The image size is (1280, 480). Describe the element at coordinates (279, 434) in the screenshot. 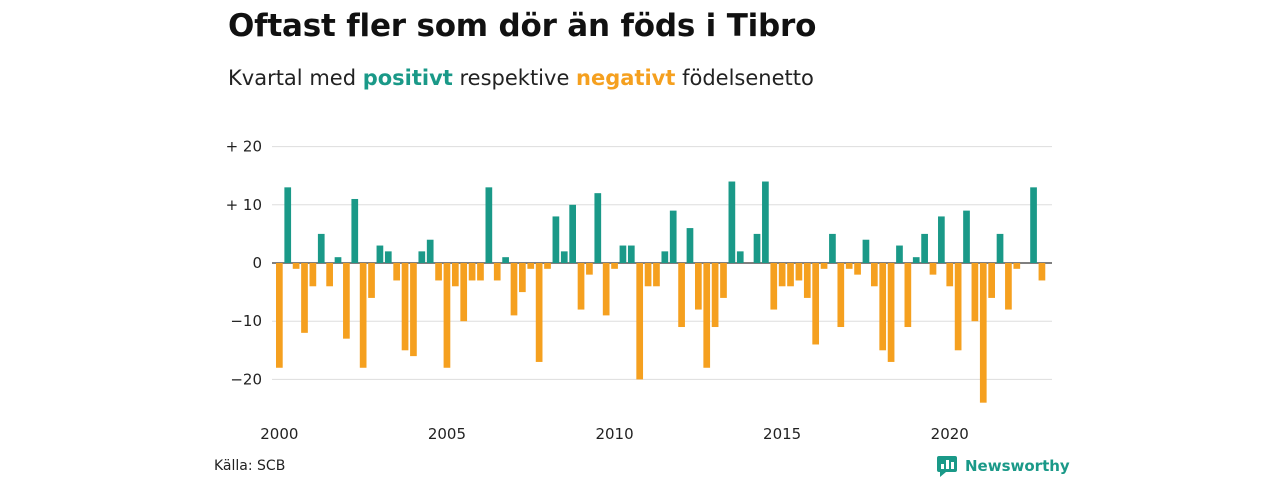

I see `x-tick-label: 2000` at that location.